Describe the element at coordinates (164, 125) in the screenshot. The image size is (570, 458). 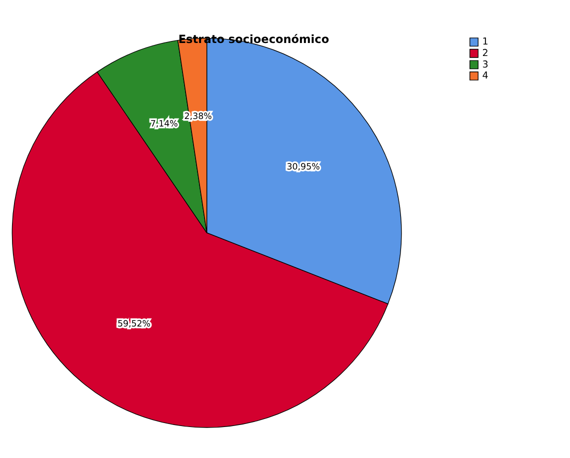
I see `data-label: 7,14%` at that location.